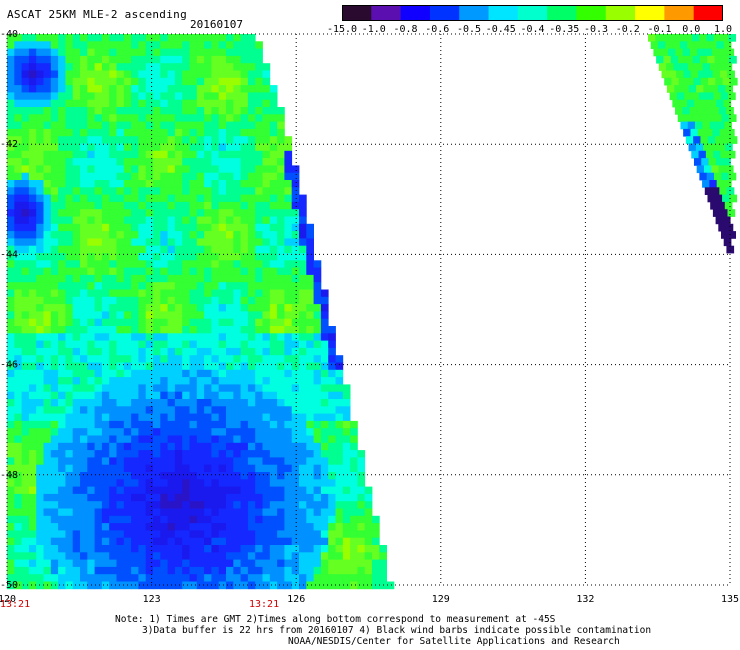  Describe the element at coordinates (9, 365) in the screenshot. I see `latitude-label: -46` at that location.